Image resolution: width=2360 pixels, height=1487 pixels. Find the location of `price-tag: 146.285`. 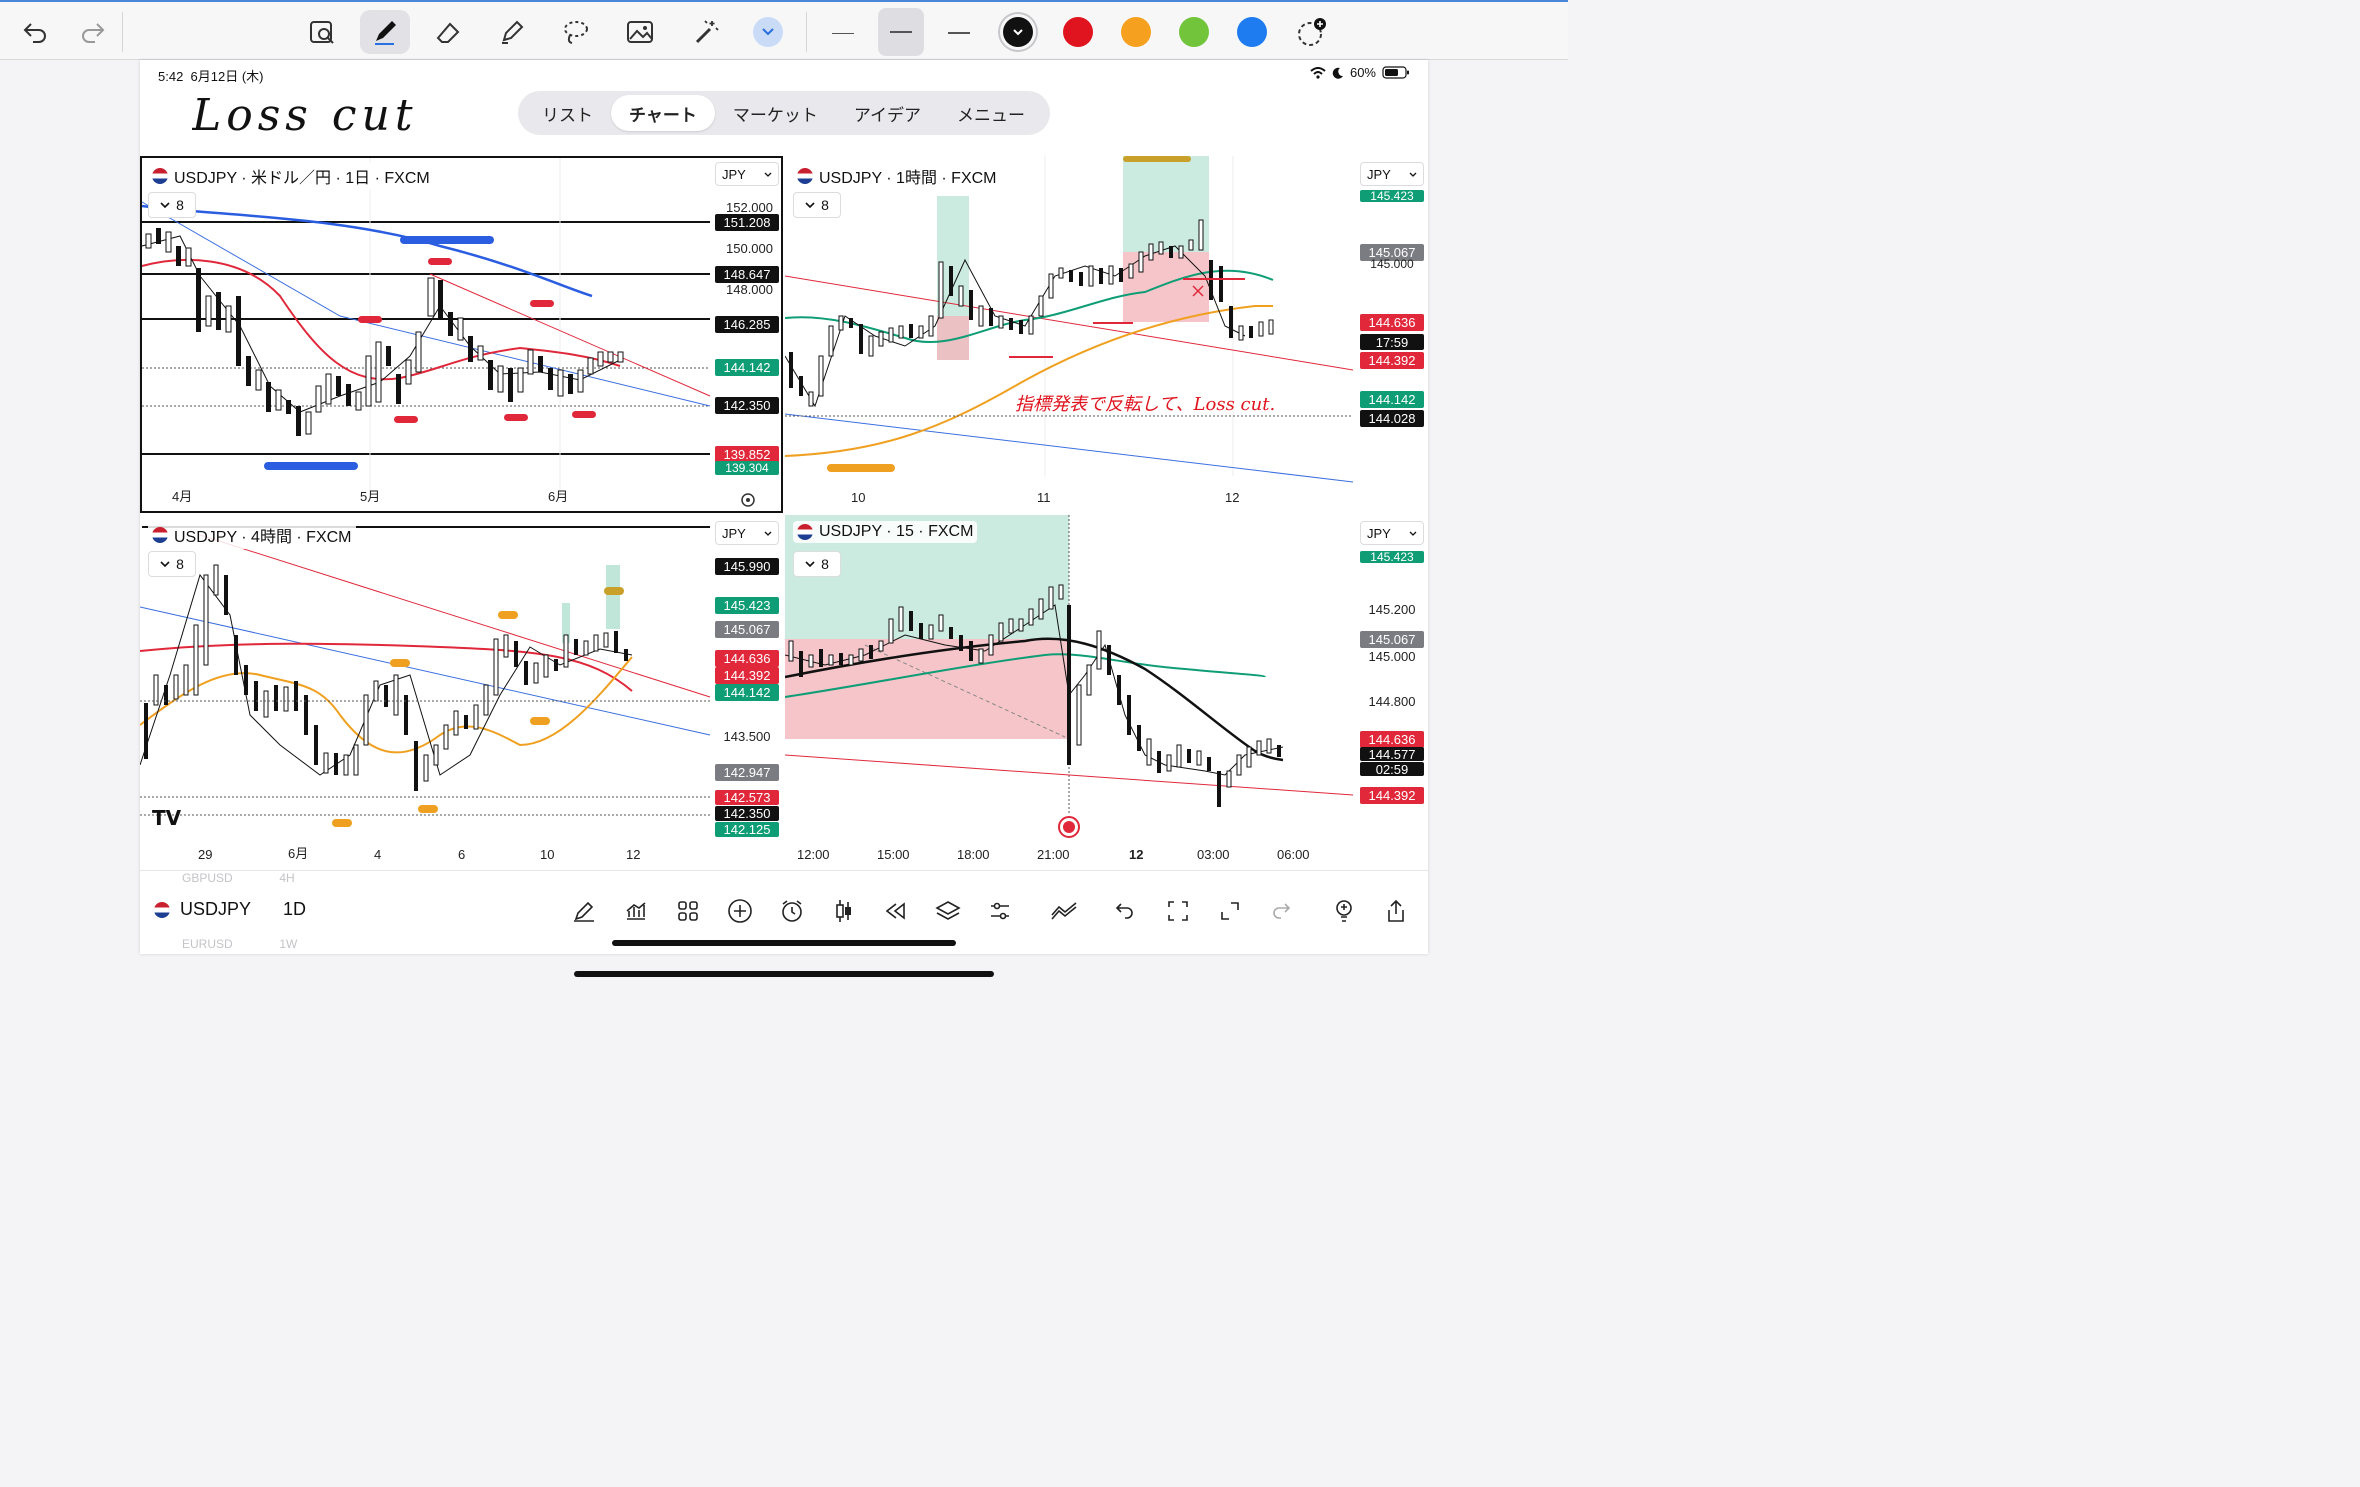

price-tag: 146.285 is located at coordinates (747, 324).